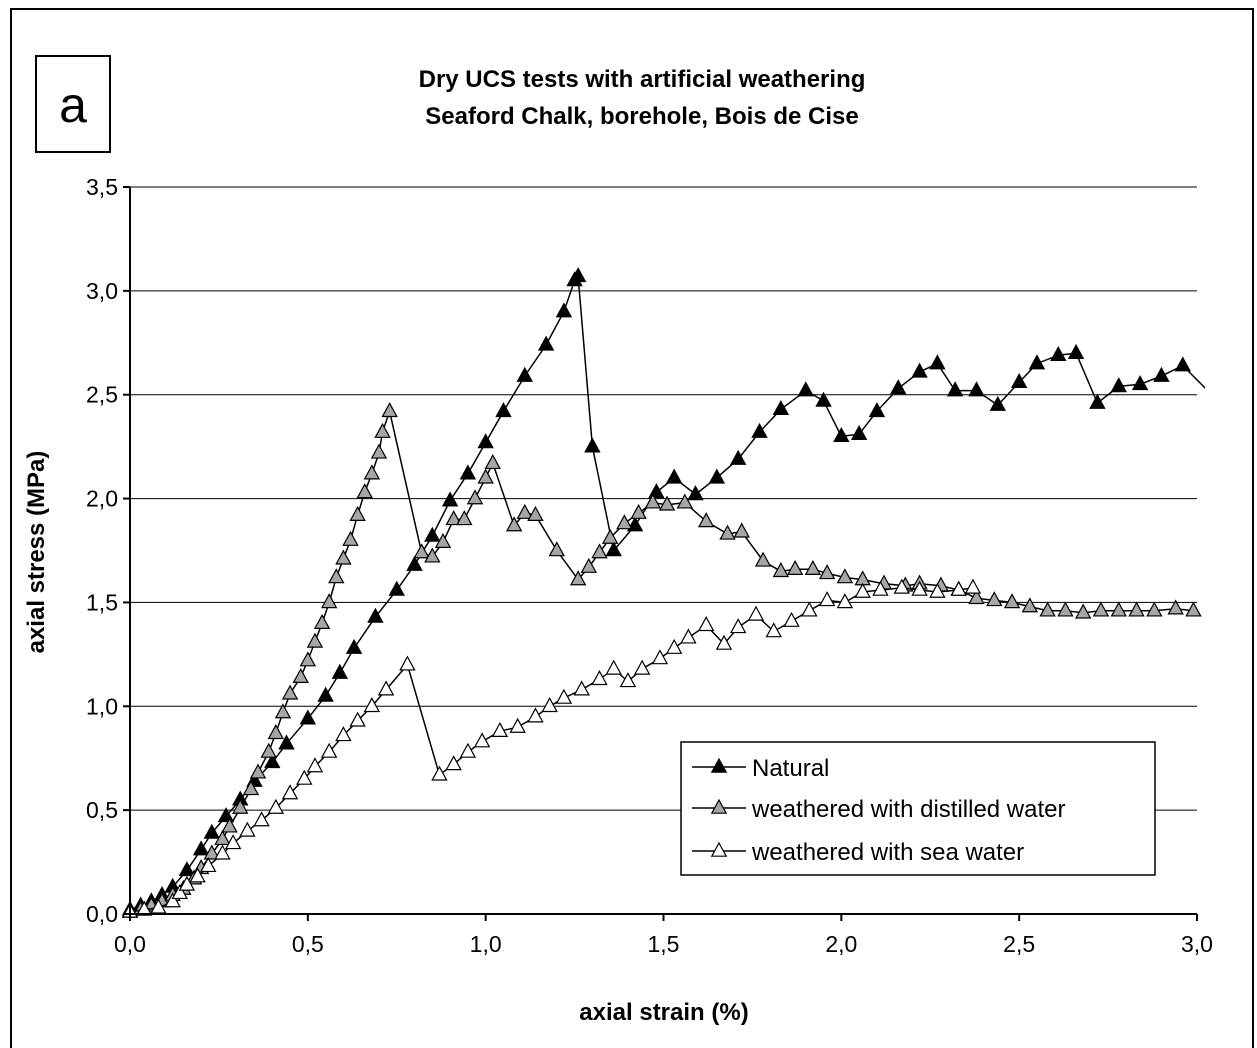  I want to click on x-tick-label: 2,5, so click(1019, 944).